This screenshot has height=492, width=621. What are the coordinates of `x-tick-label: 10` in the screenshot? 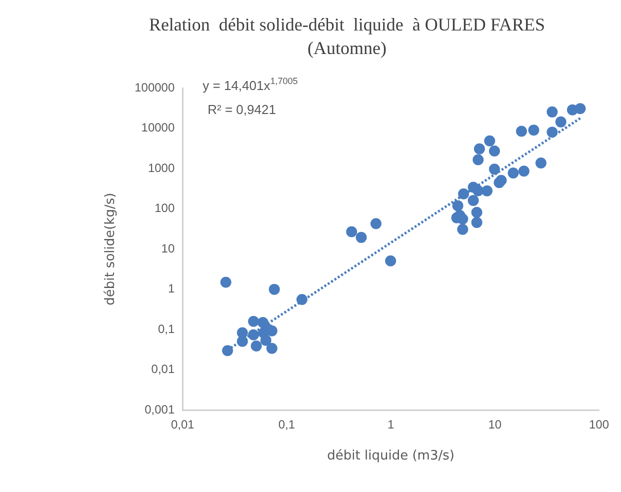 It's located at (495, 425).